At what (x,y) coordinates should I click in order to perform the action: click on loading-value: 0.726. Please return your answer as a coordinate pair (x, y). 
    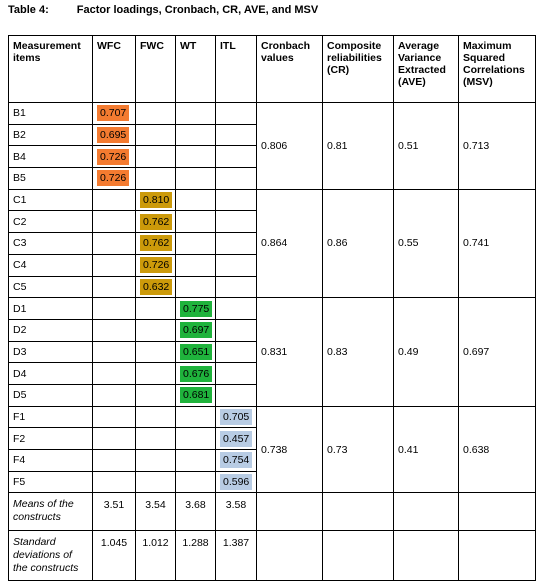
    Looking at the image, I should click on (113, 178).